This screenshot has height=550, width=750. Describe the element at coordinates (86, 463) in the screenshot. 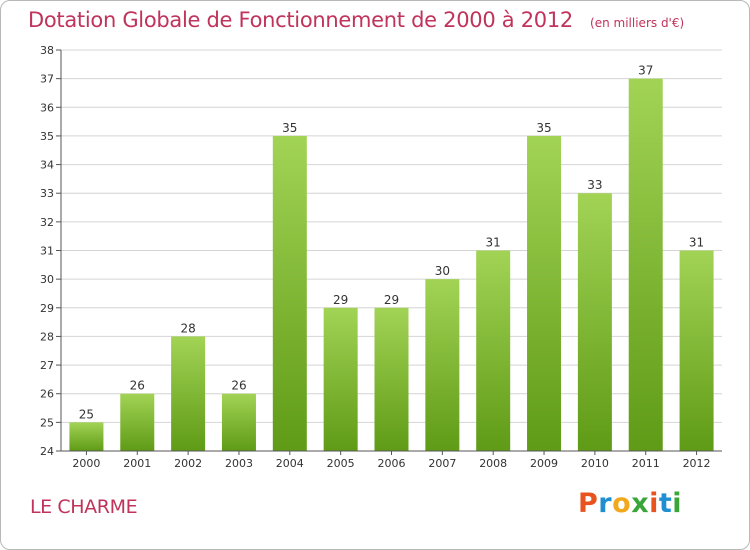

I see `x-tick-label: 2000` at that location.